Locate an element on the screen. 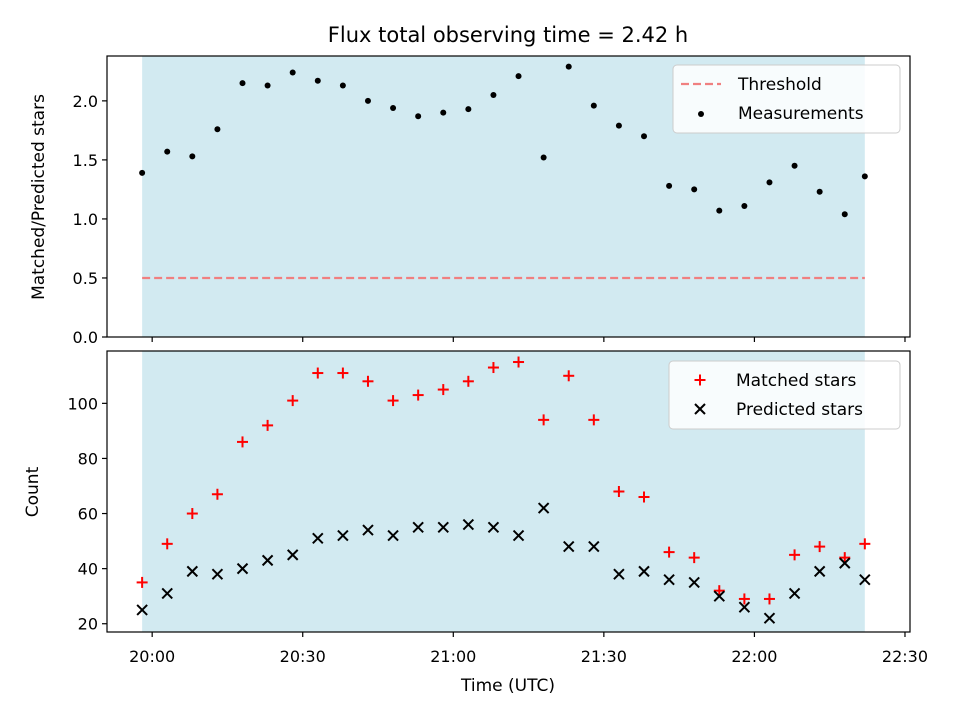 Image resolution: width=960 pixels, height=720 pixels. legend-predicted-swatch is located at coordinates (700, 409).